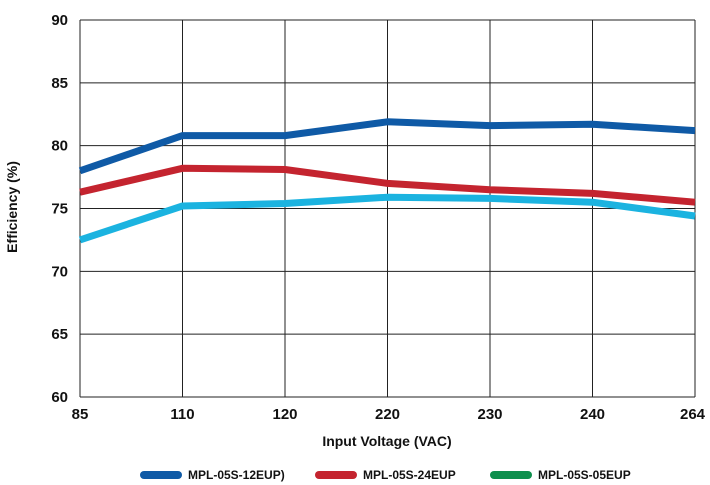 The height and width of the screenshot is (485, 710). What do you see at coordinates (409, 475) in the screenshot?
I see `legend-label-2: MPL-05S-24EUP` at bounding box center [409, 475].